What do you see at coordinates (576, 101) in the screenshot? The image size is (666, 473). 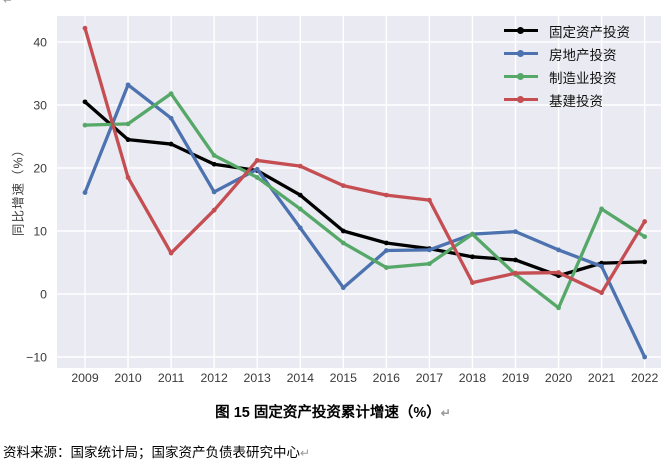 I see `legend-label: 基建投资` at bounding box center [576, 101].